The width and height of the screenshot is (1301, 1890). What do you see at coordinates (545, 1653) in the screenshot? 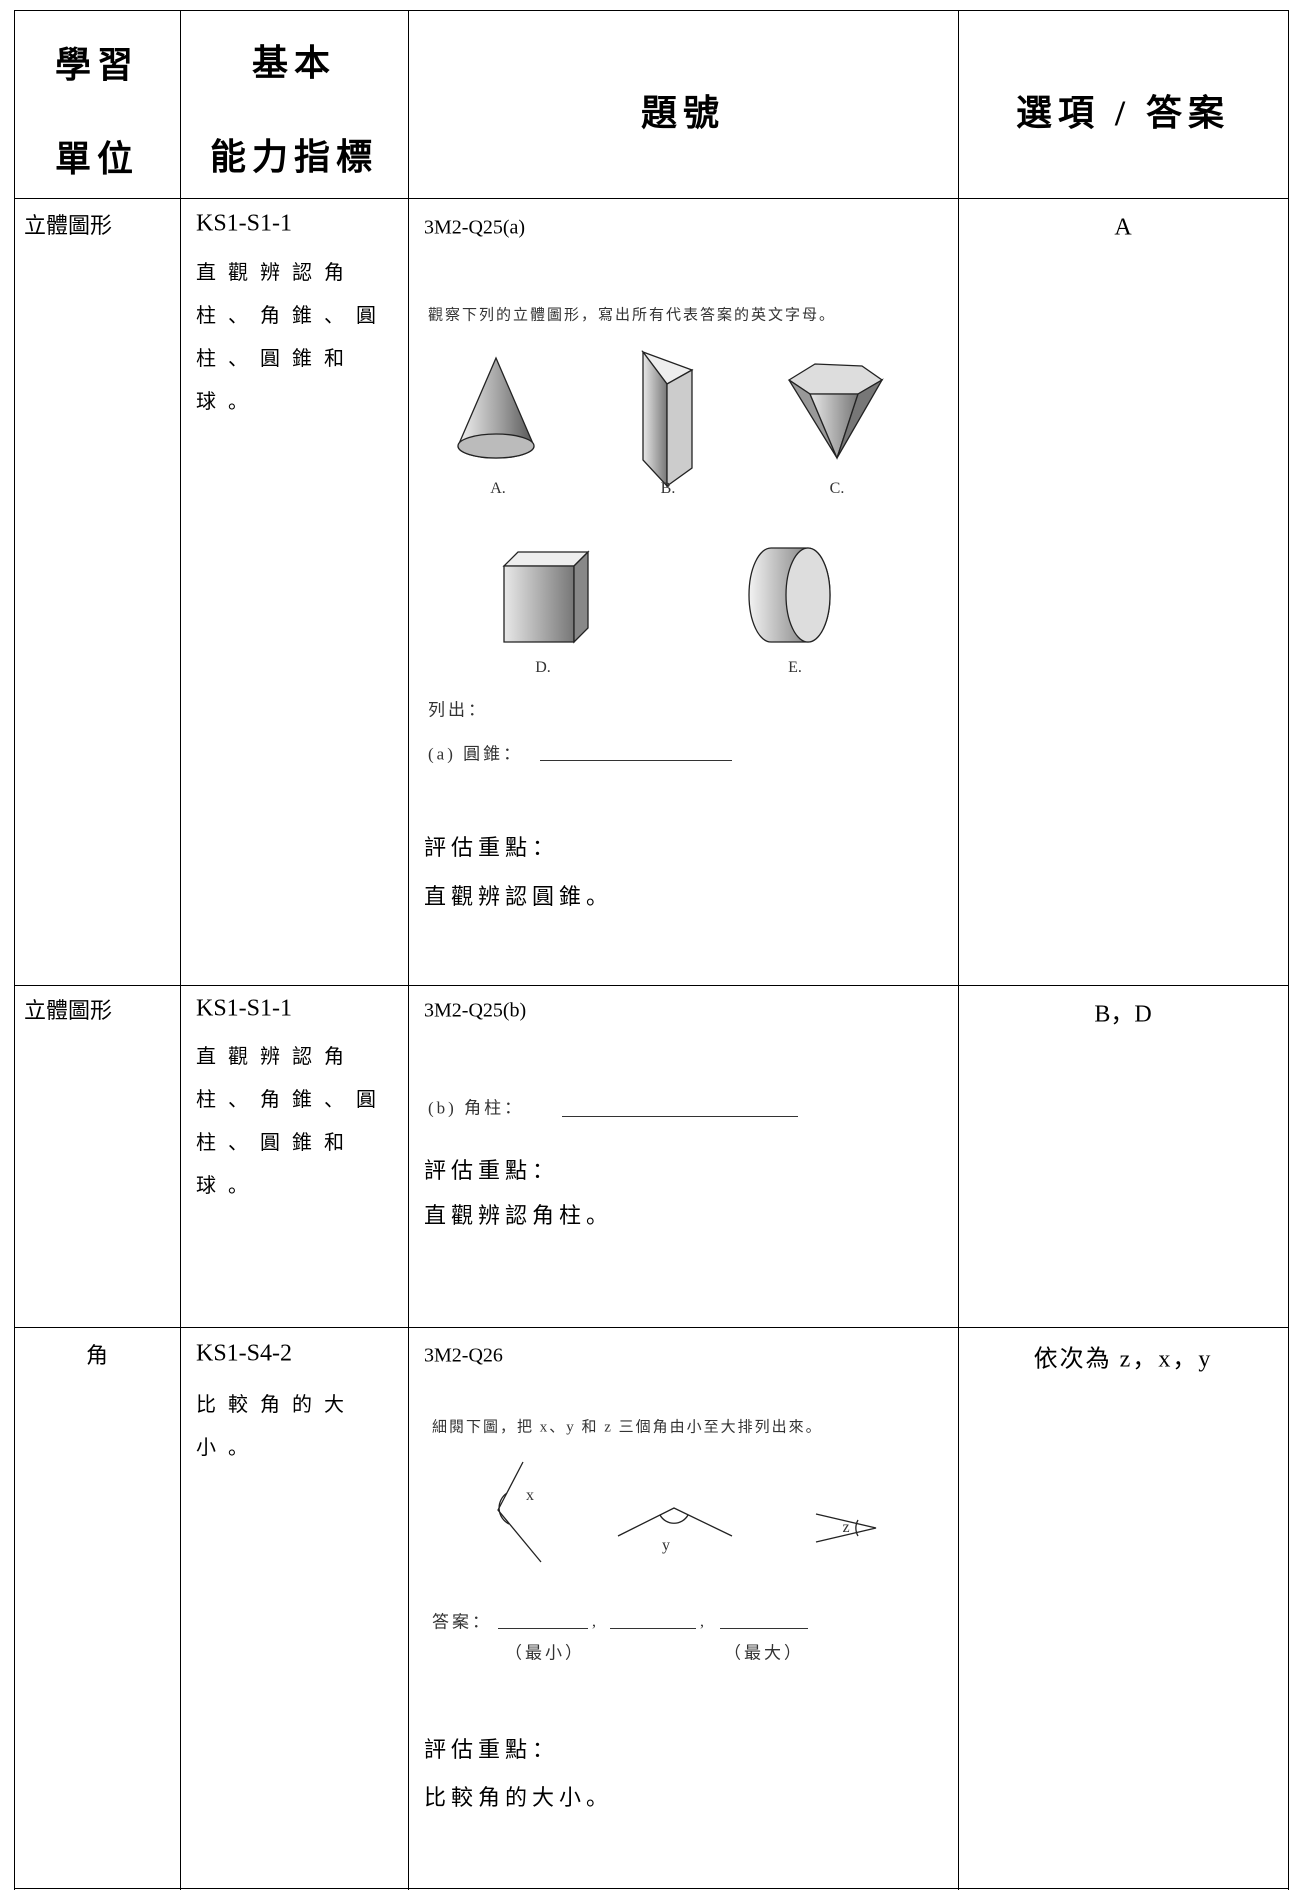
I see `hint: （最小）` at bounding box center [545, 1653].